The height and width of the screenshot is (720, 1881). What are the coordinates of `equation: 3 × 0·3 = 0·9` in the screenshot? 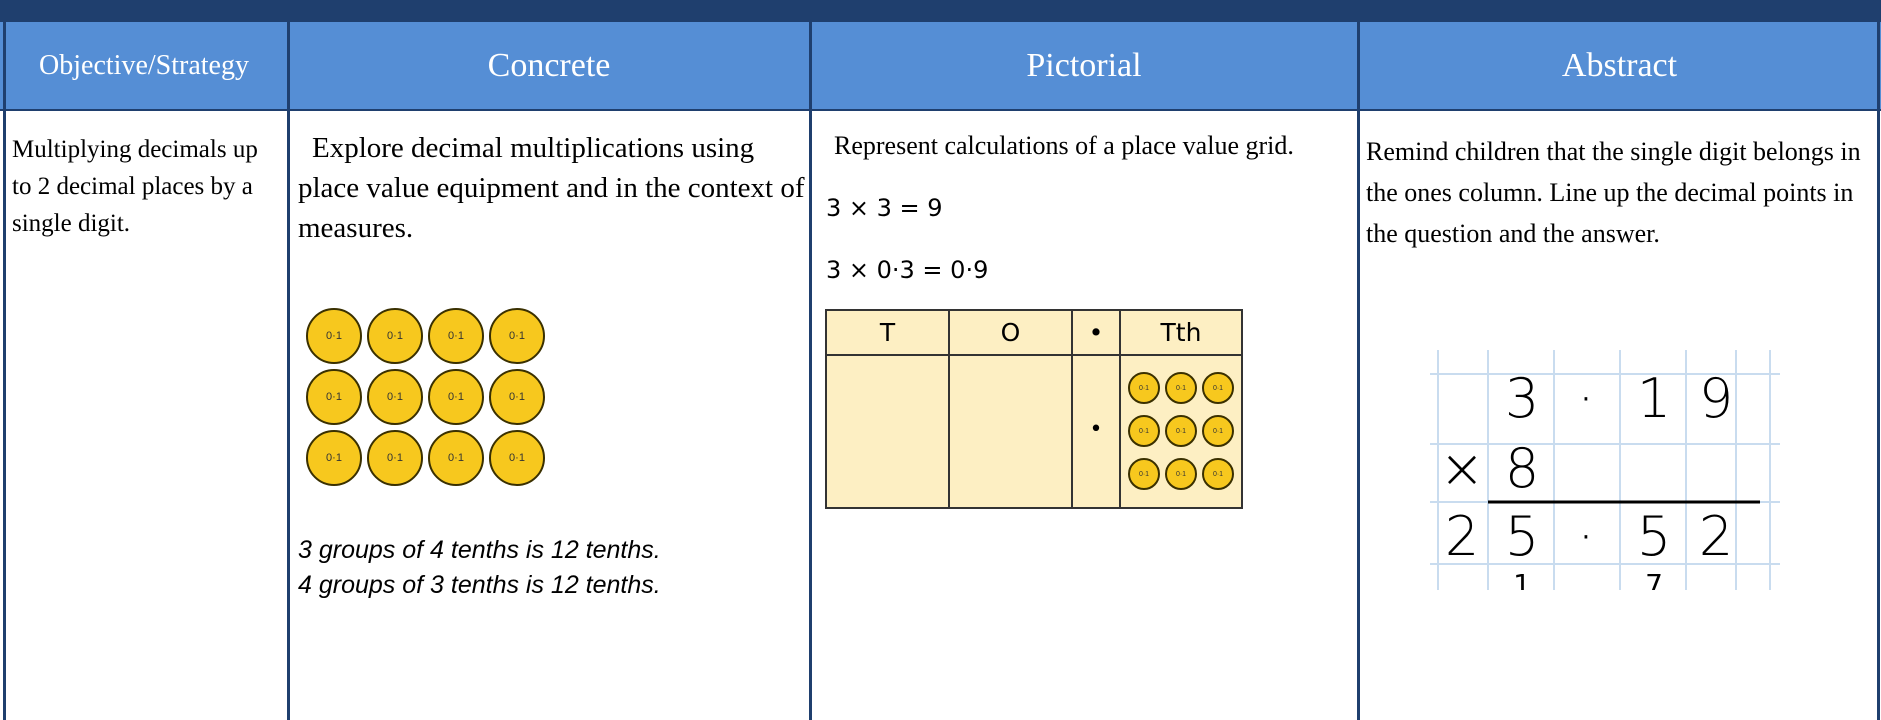 It's located at (907, 270).